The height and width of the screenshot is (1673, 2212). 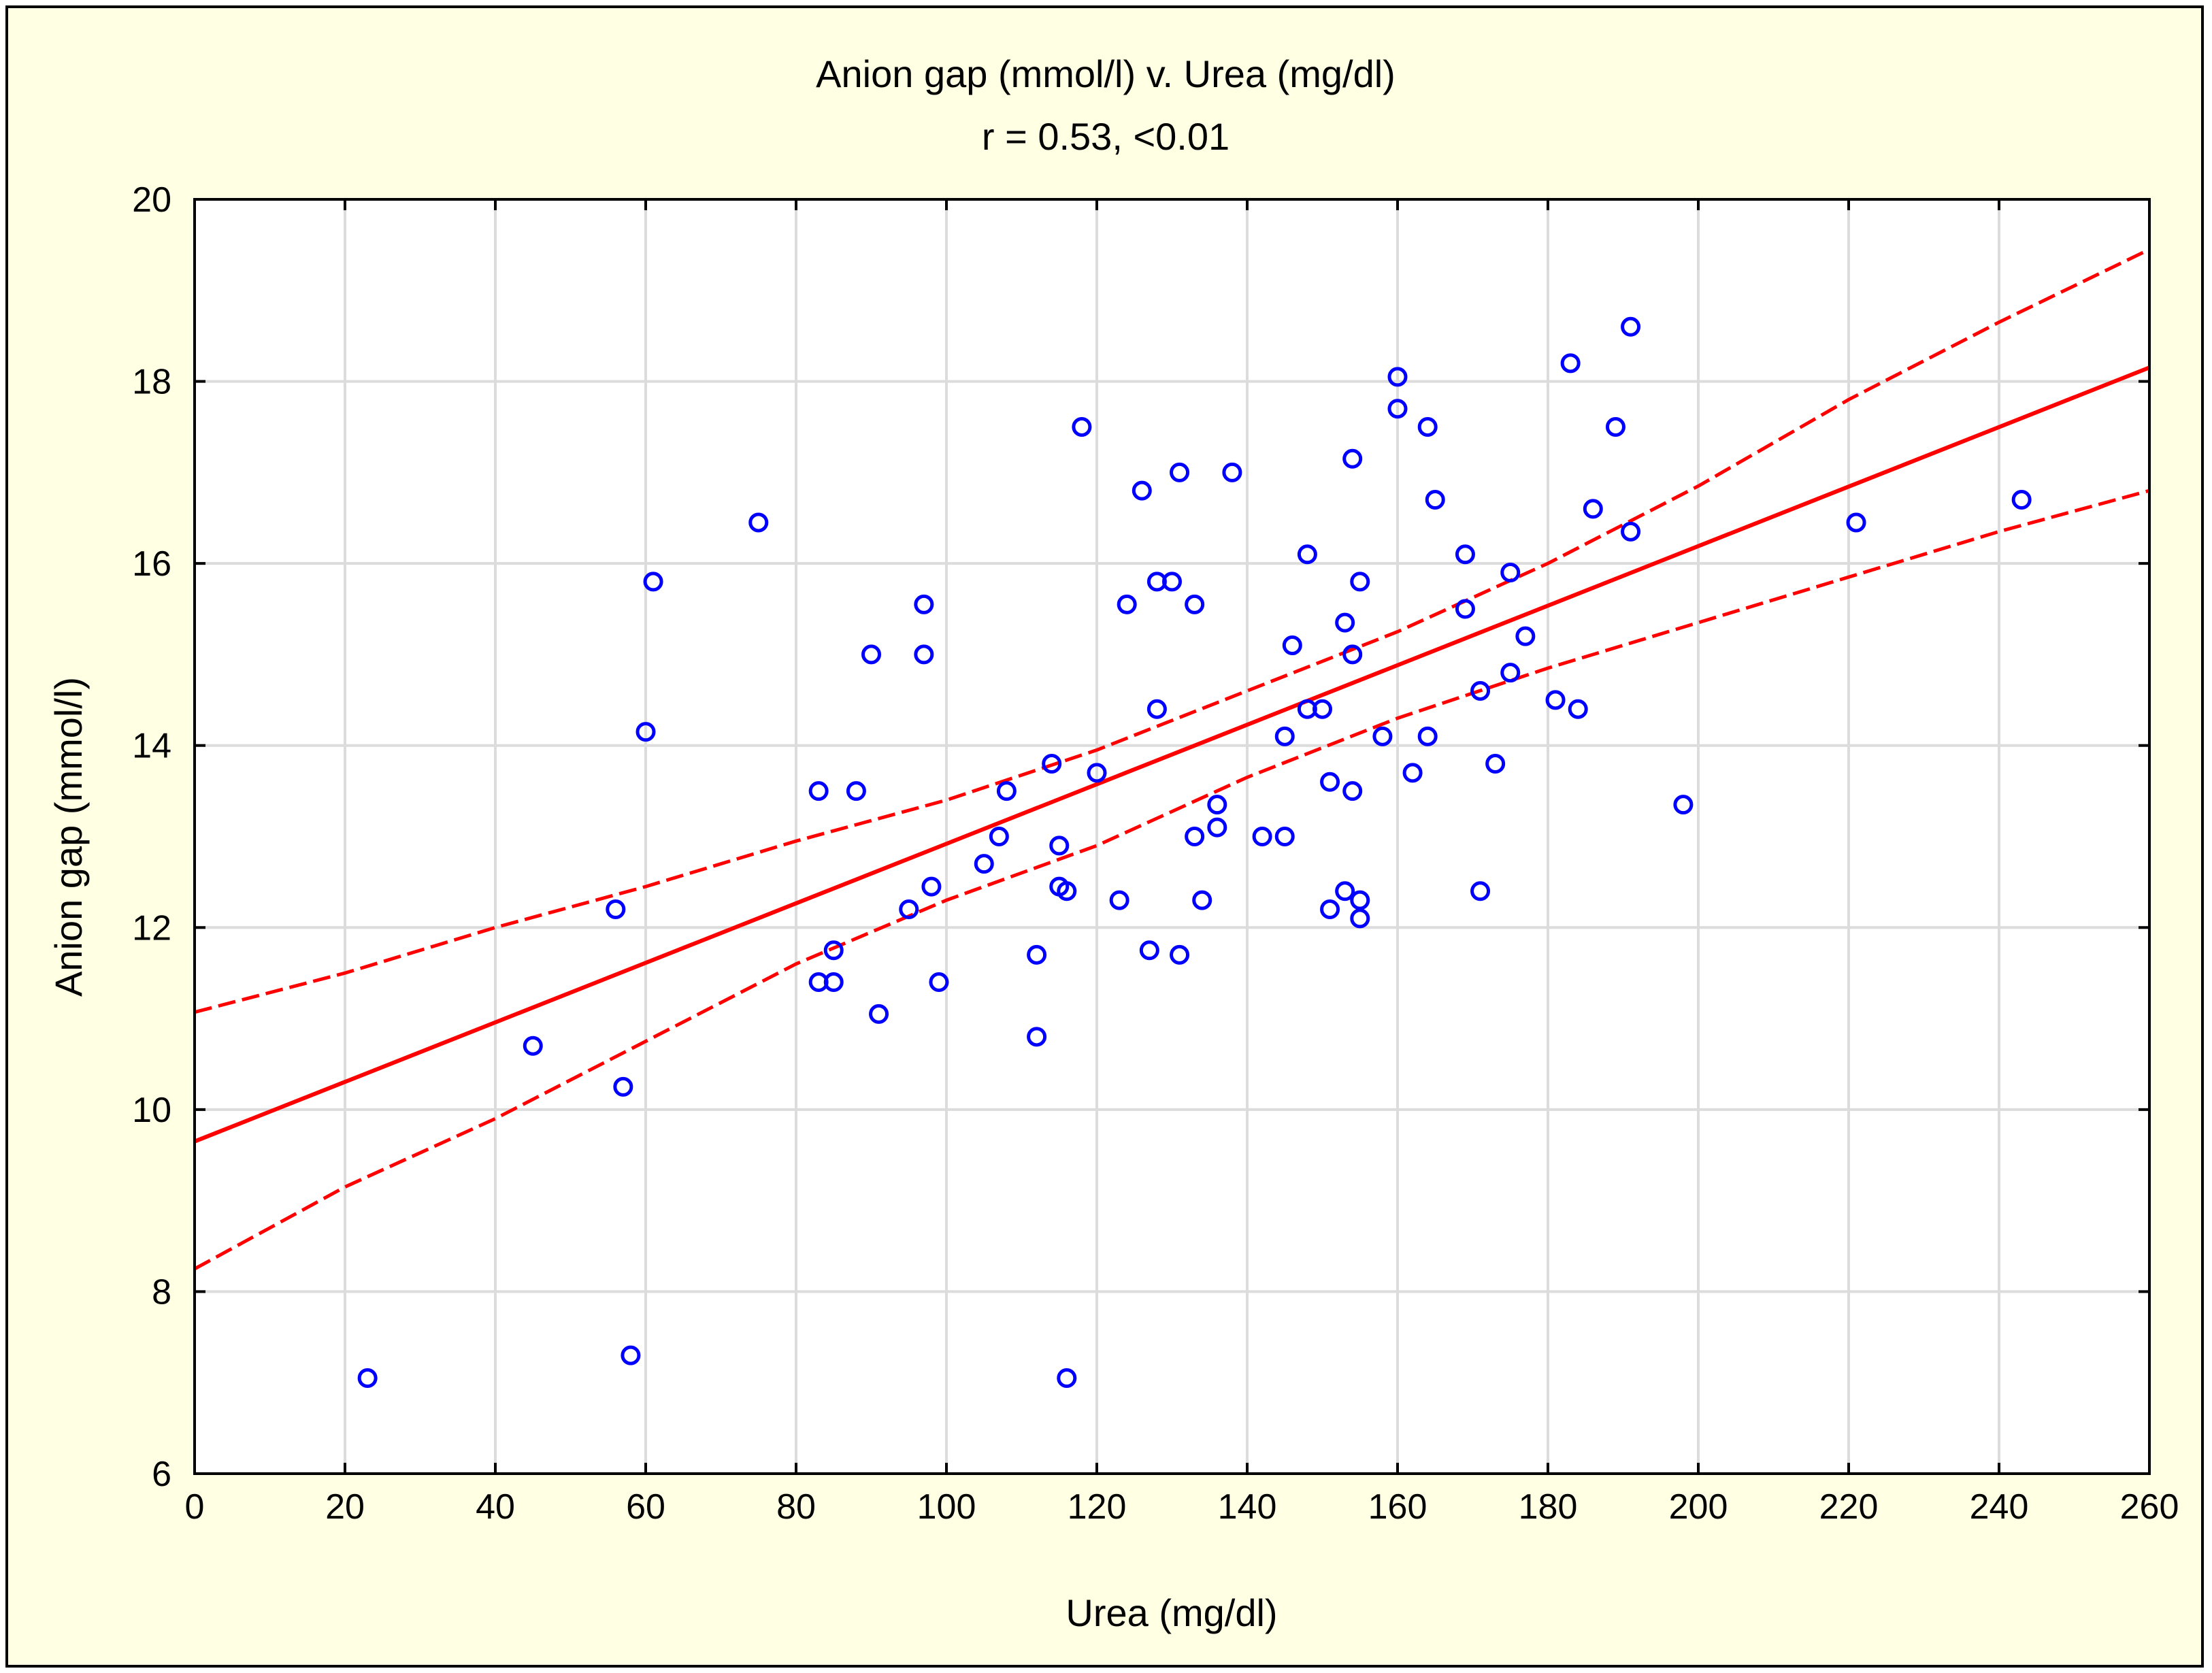 I want to click on y-tick-label: 6, so click(x=161, y=1474).